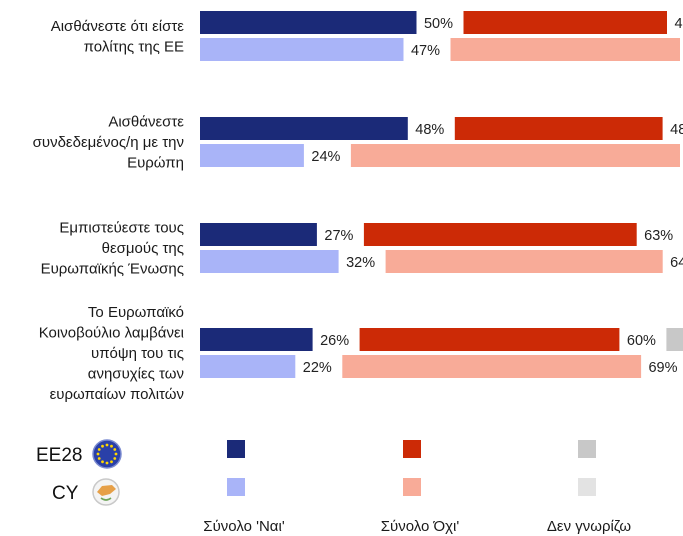 Image resolution: width=683 pixels, height=536 pixels. What do you see at coordinates (59, 455) in the screenshot?
I see `entity-label-ee28: EE28` at bounding box center [59, 455].